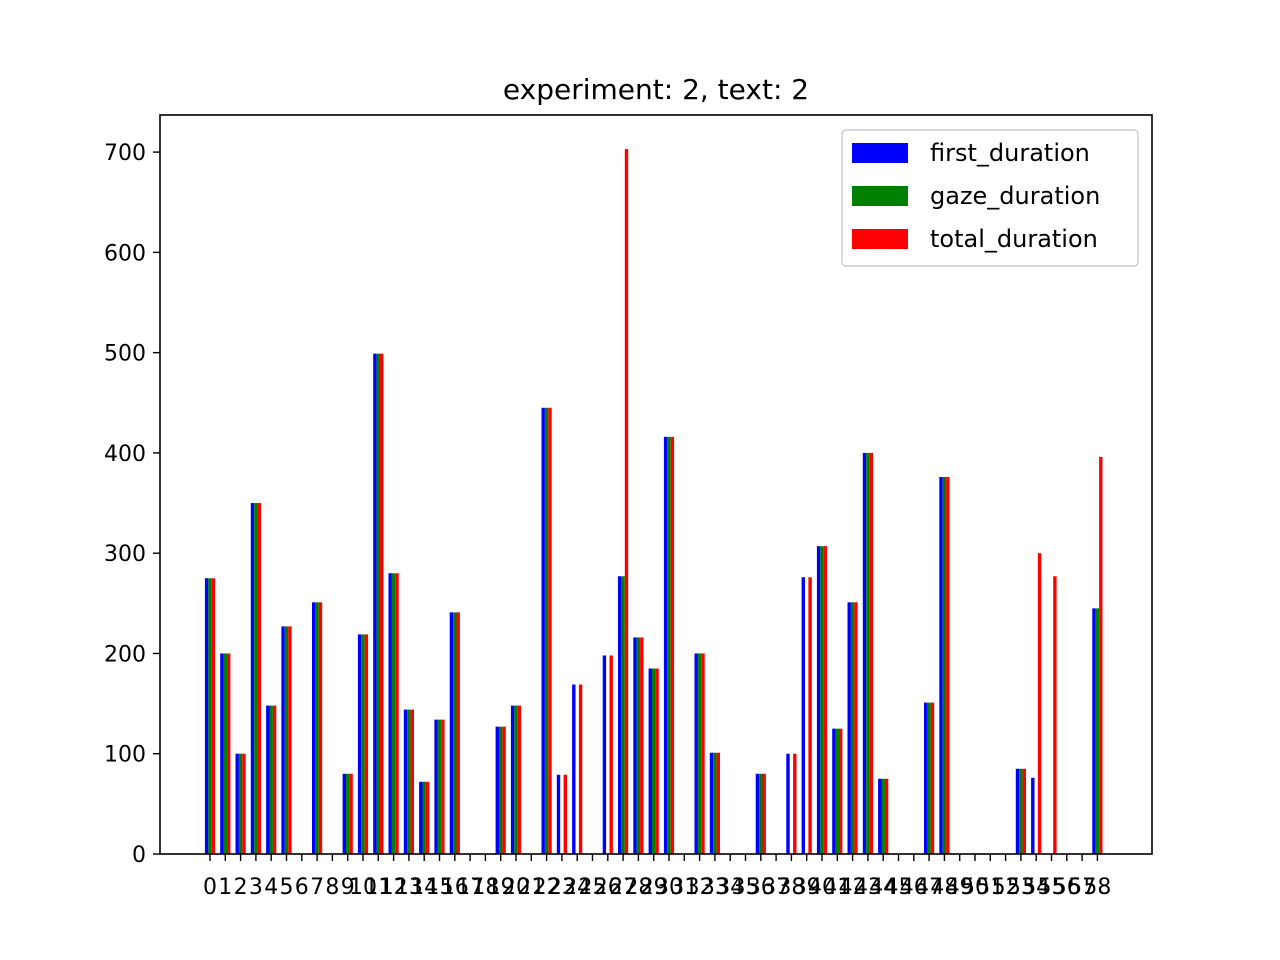 This screenshot has width=1280, height=960. What do you see at coordinates (776, 887) in the screenshot?
I see `x-tick-label: 37` at bounding box center [776, 887].